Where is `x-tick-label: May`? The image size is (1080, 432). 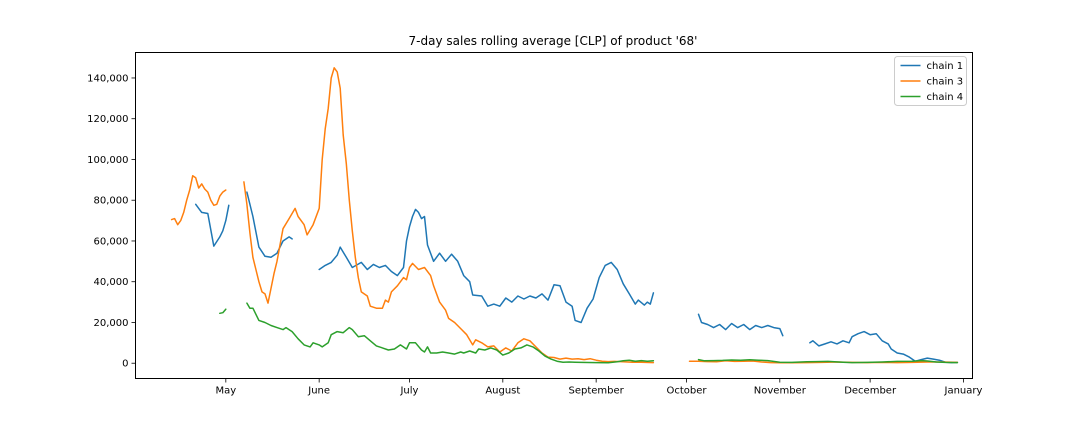
x-tick-label: May is located at coordinates (225, 391).